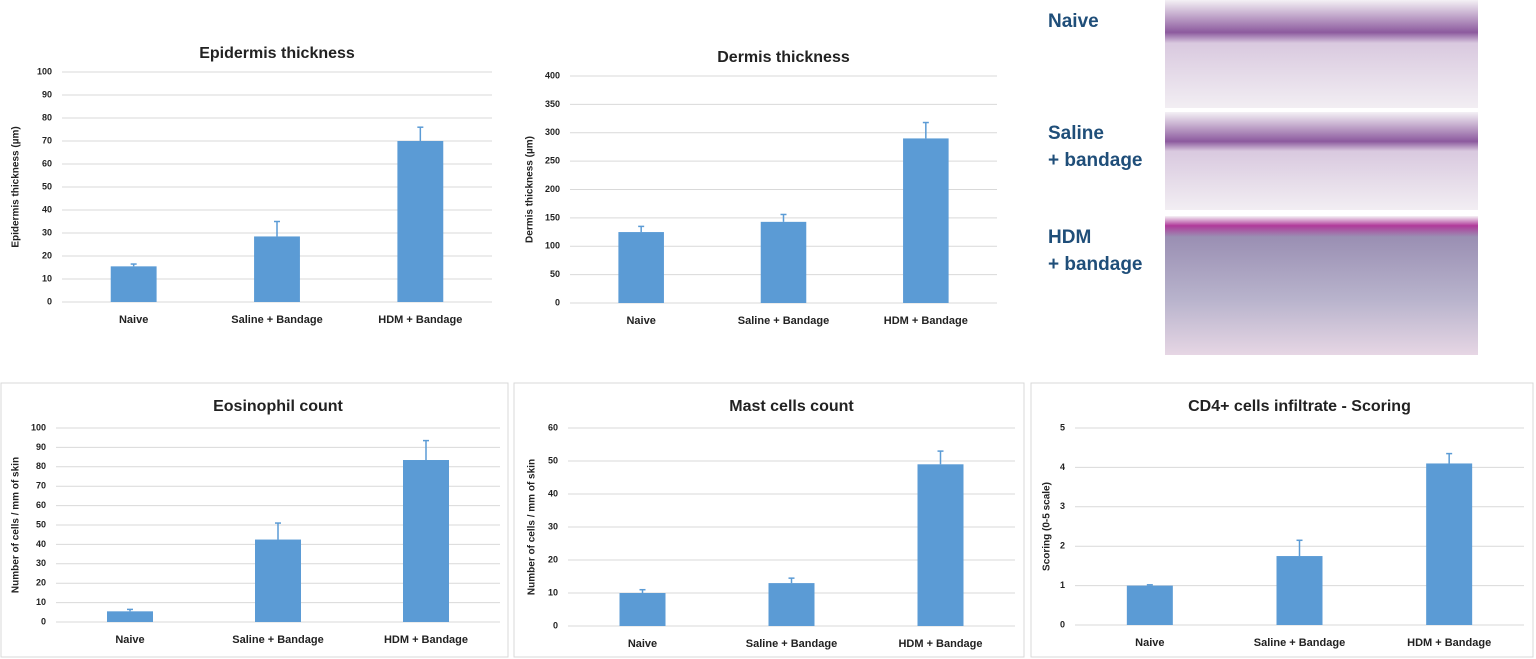 This screenshot has width=1536, height=659. What do you see at coordinates (1069, 237) in the screenshot?
I see `histology-label: HDM` at bounding box center [1069, 237].